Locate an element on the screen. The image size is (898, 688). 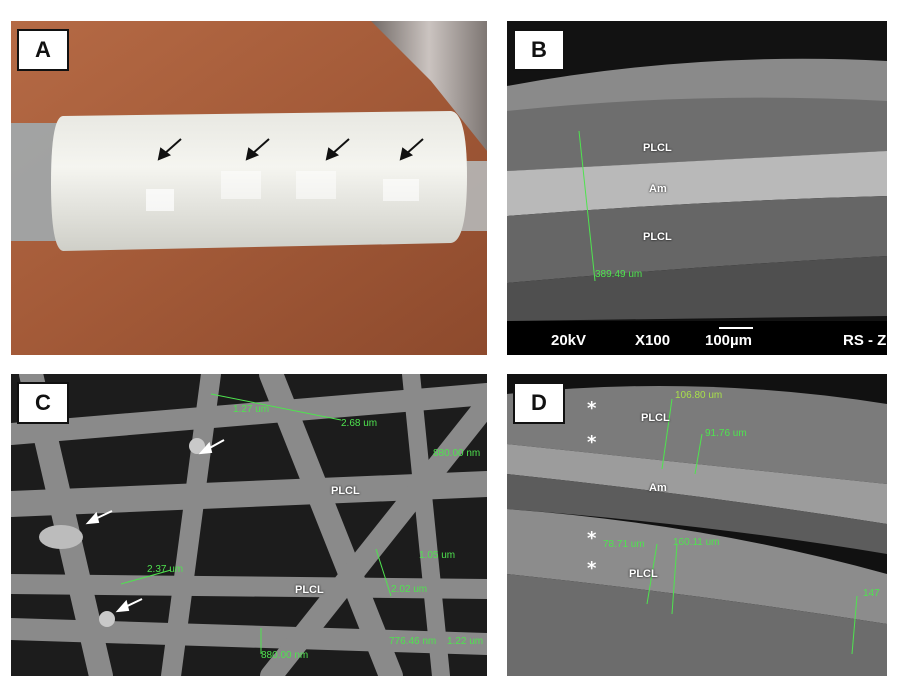
measurement-label: 1.05 um is located at coordinates (437, 555).